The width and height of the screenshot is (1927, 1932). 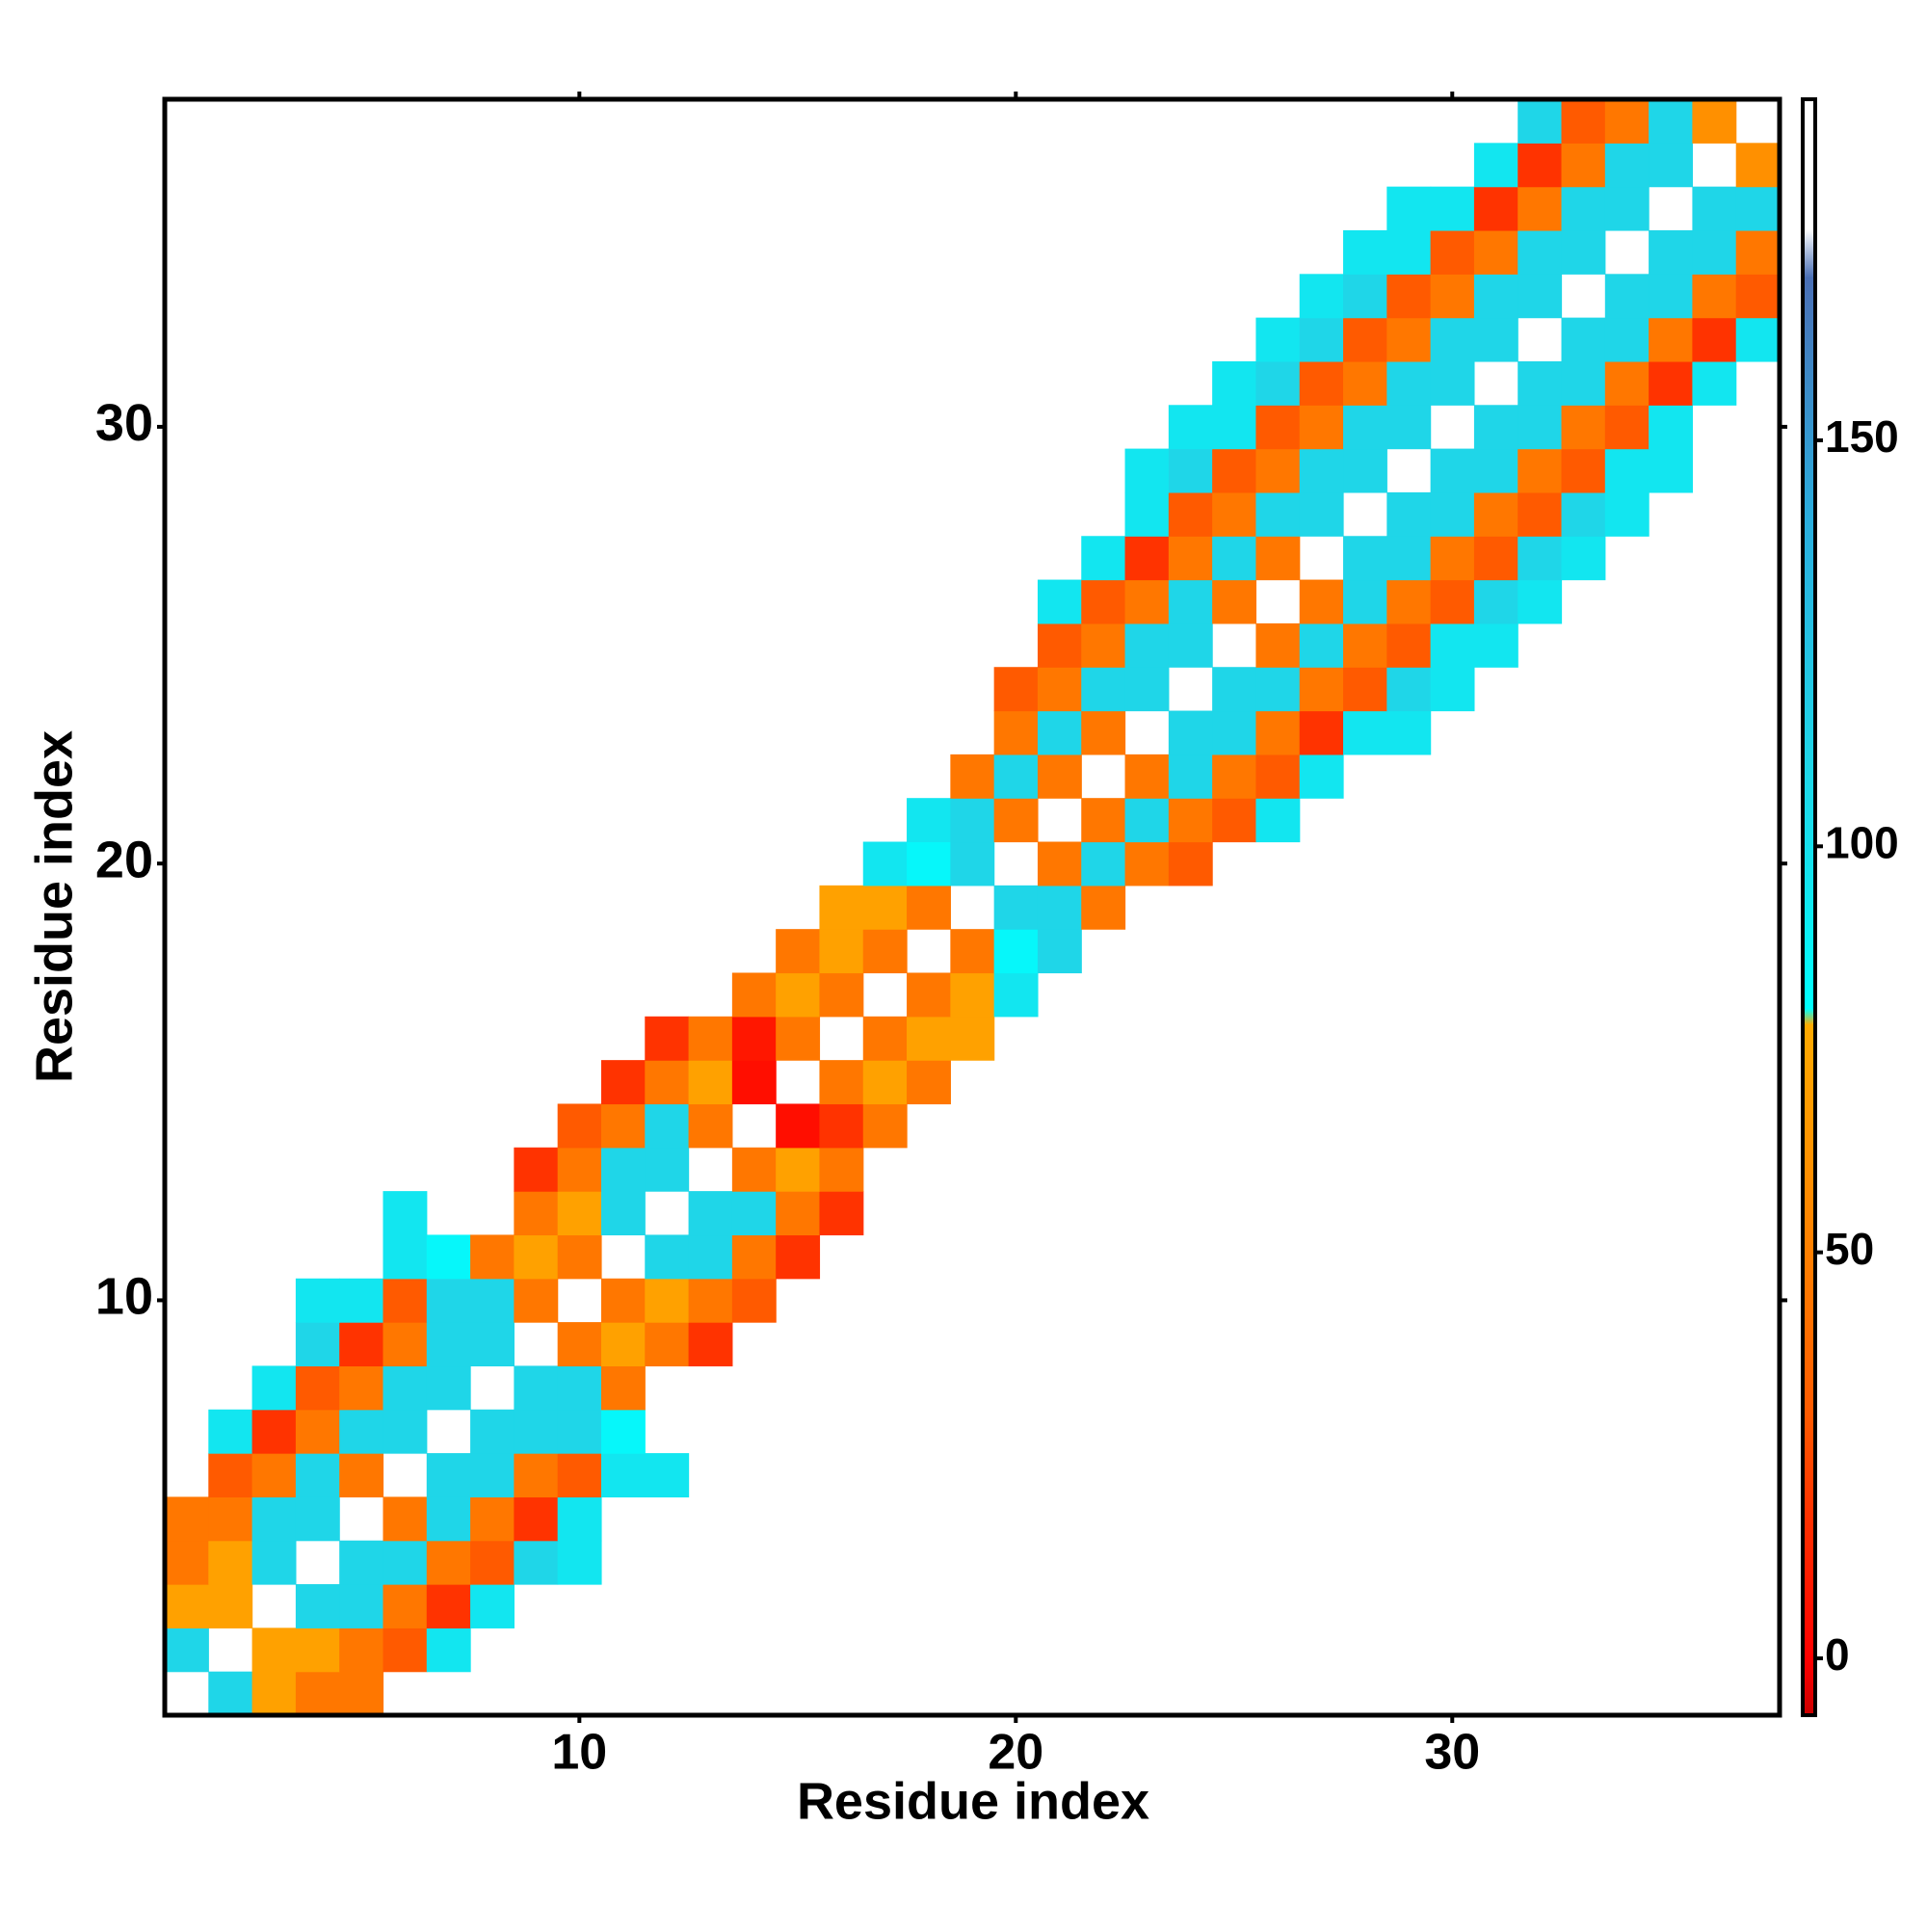 I want to click on colorbar-tick-label: 150, so click(x=1862, y=436).